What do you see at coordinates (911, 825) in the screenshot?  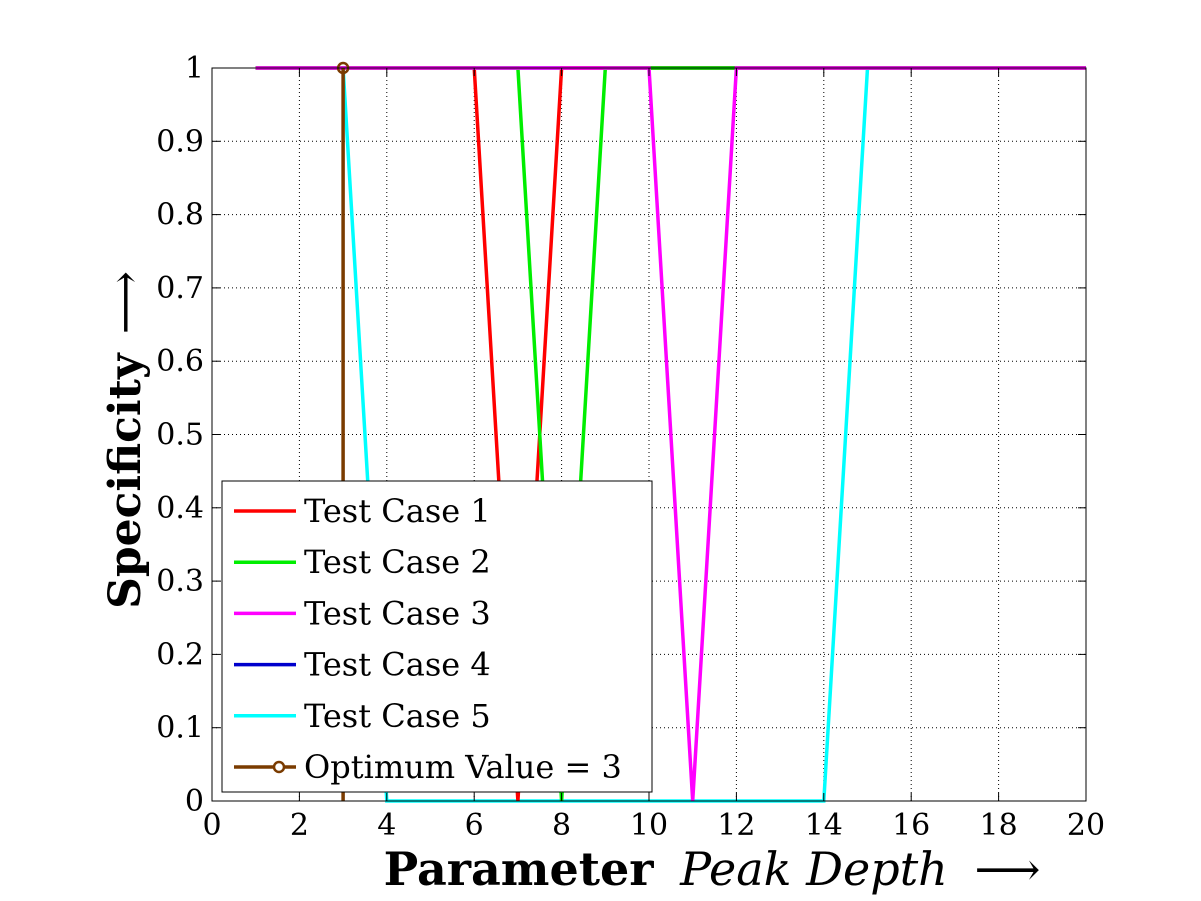 I see `x-tick-label: 16` at bounding box center [911, 825].